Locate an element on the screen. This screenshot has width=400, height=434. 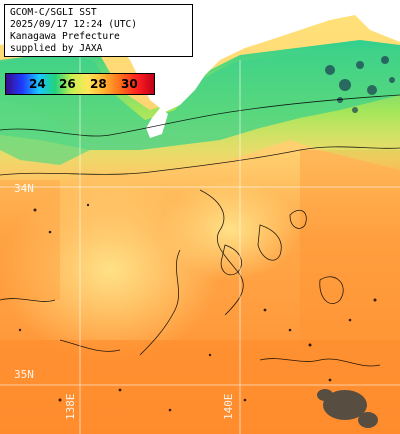
colorbar-tick-label: 30 is located at coordinates (129, 84).